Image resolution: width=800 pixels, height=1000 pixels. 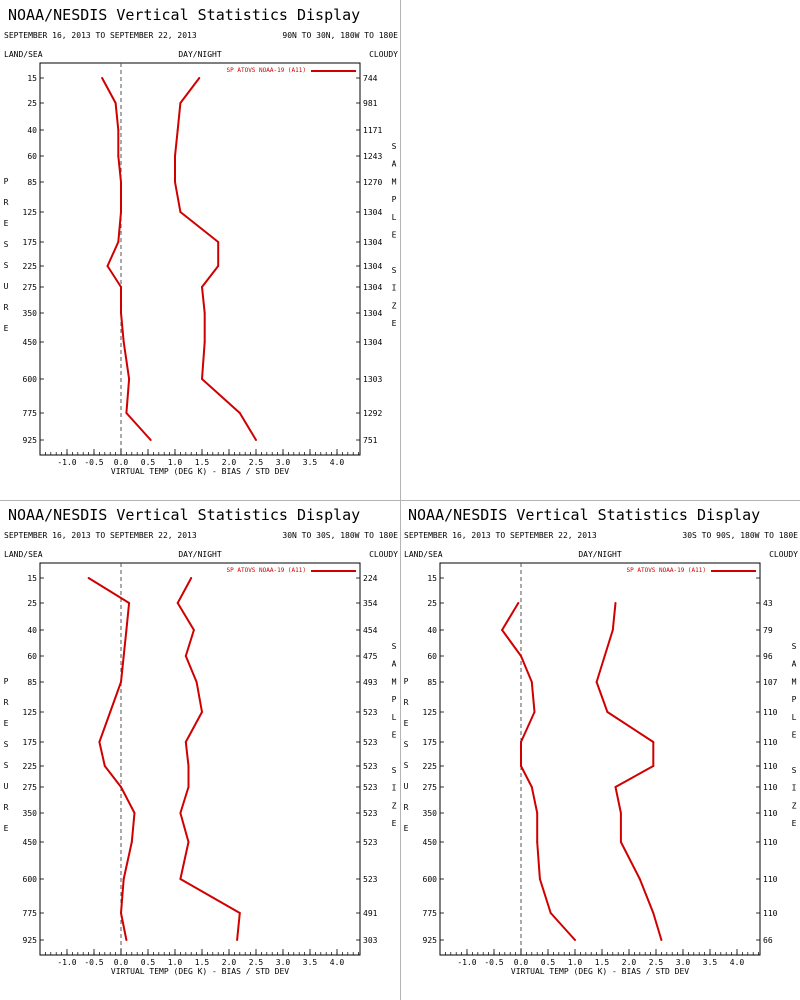 I want to click on sample-size-label: 491, so click(x=370, y=913).